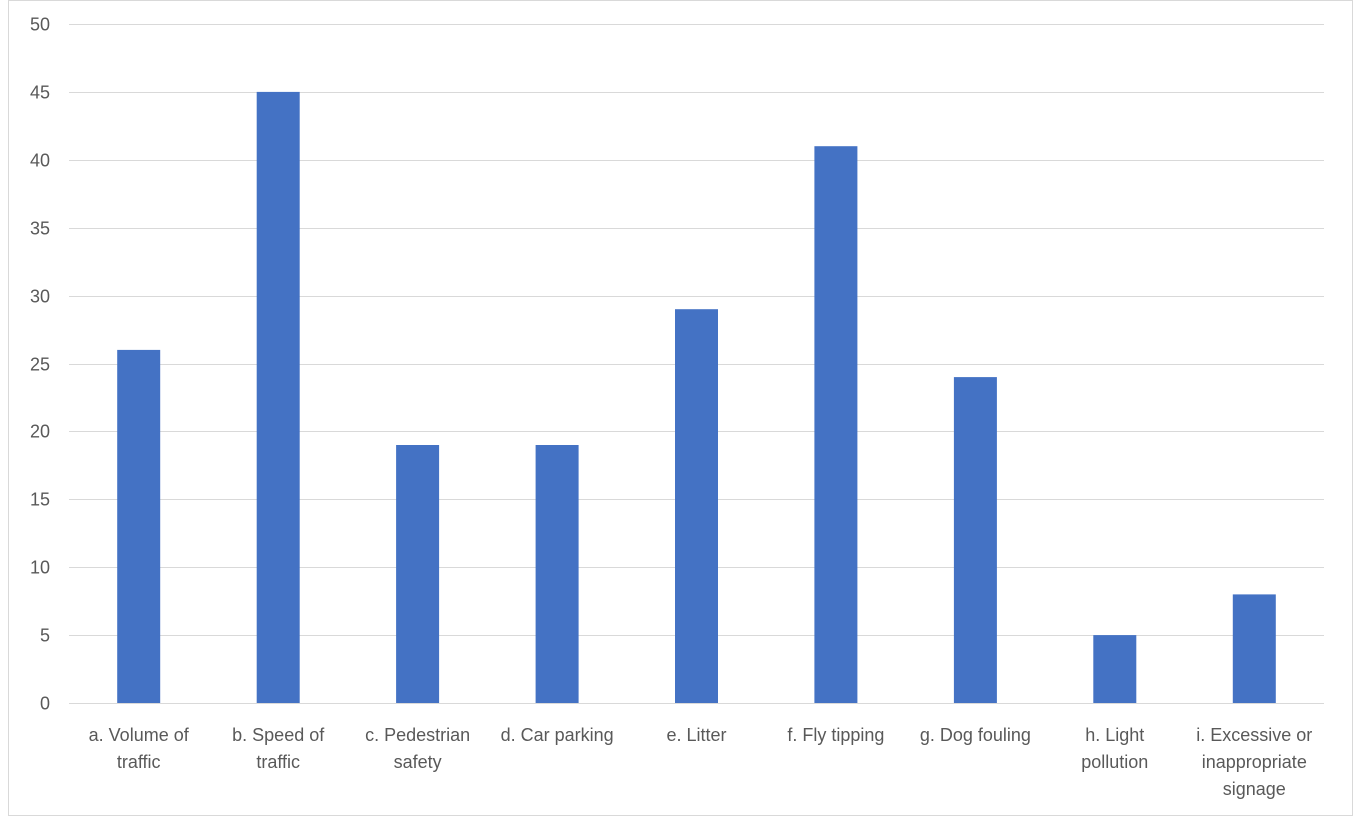 Image resolution: width=1354 pixels, height=817 pixels. What do you see at coordinates (139, 748) in the screenshot?
I see `x-tick-label: a. Volume of traffic` at bounding box center [139, 748].